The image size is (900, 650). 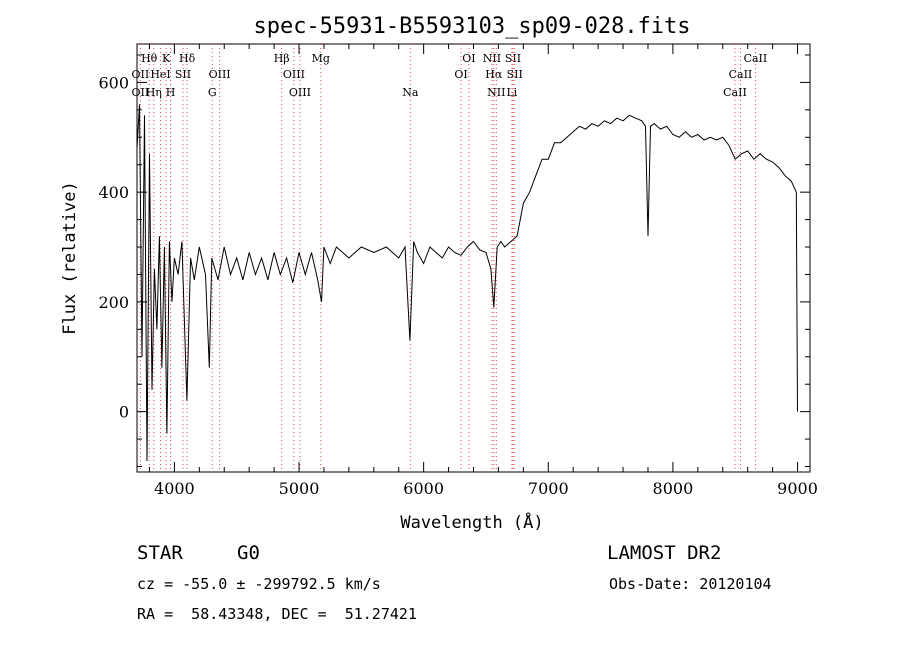 What do you see at coordinates (513, 58) in the screenshot?
I see `line-marker-label-21: SII` at bounding box center [513, 58].